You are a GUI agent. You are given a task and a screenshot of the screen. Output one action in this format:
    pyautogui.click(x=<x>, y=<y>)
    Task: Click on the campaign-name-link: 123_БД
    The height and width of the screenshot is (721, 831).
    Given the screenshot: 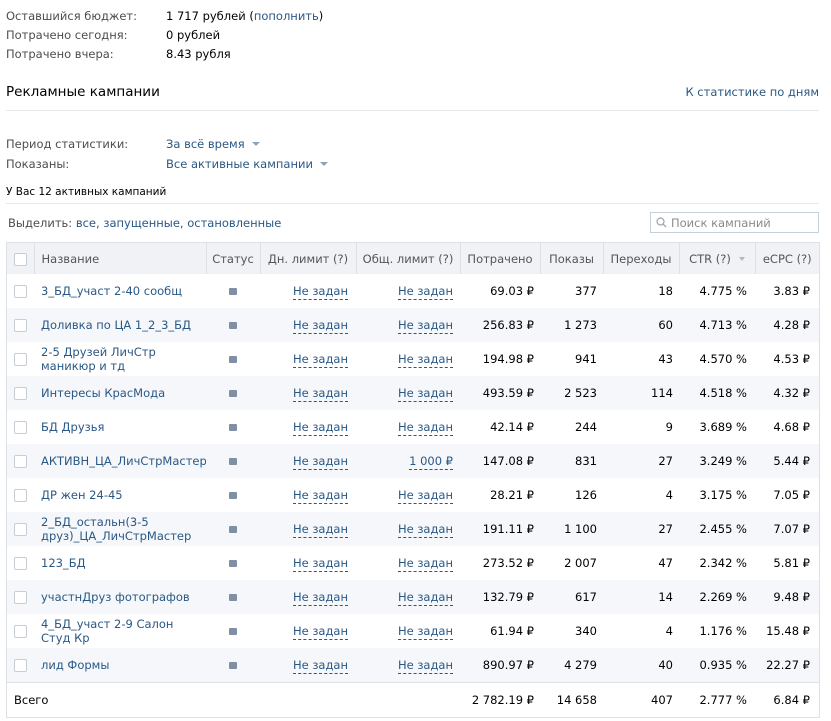 What is the action you would take?
    pyautogui.click(x=63, y=563)
    